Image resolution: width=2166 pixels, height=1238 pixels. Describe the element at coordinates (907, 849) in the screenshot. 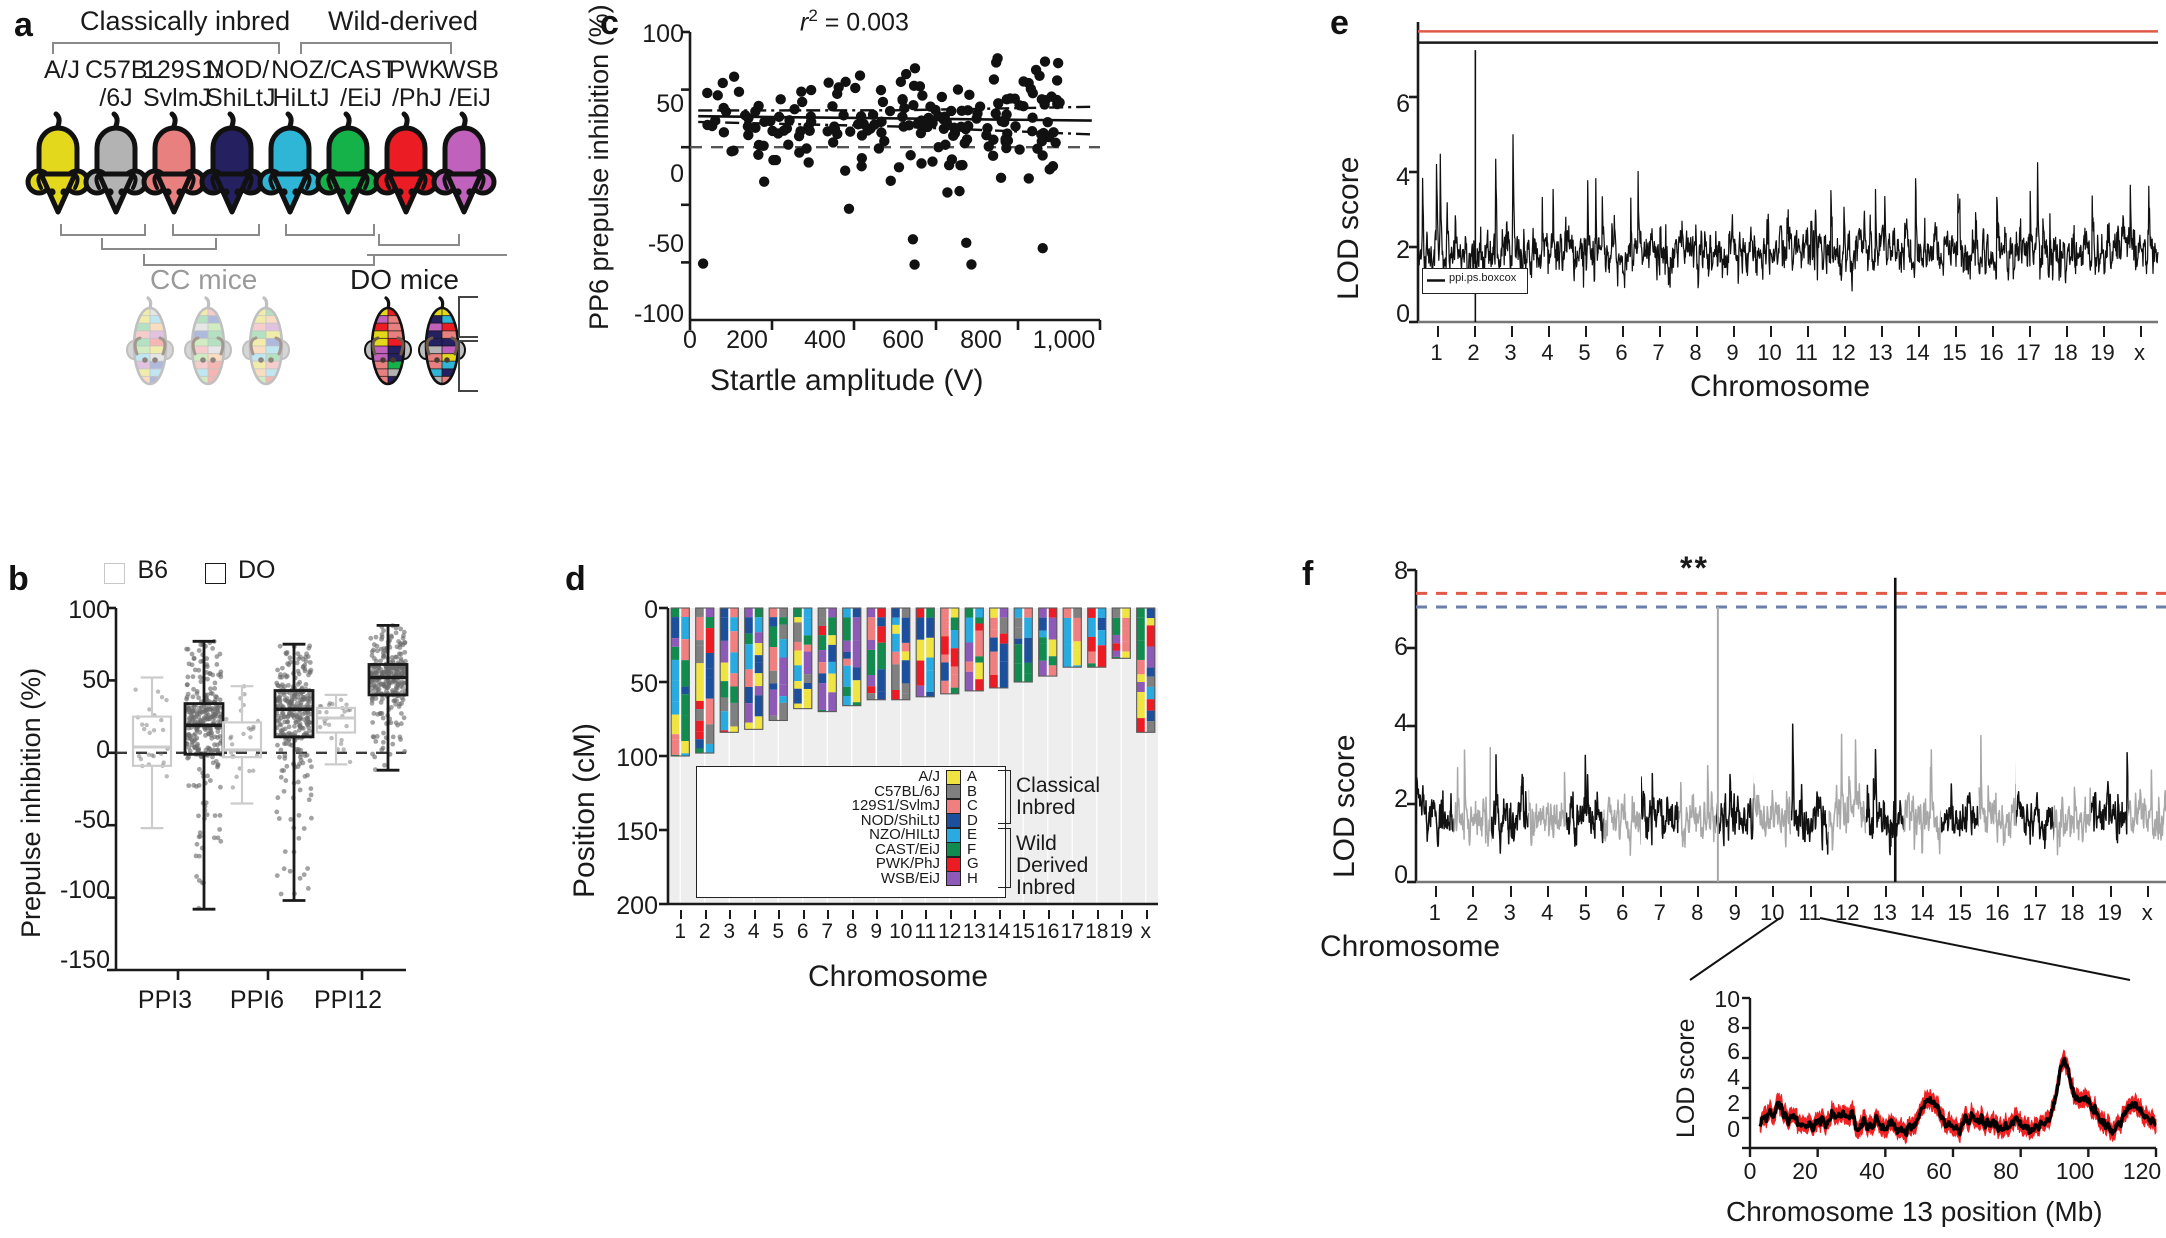

I see `legend-strain-F: CAST/EiJ` at that location.